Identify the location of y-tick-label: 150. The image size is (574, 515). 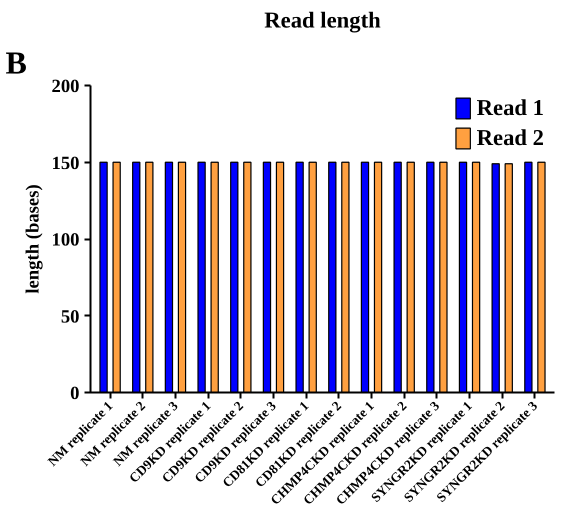
(66, 163).